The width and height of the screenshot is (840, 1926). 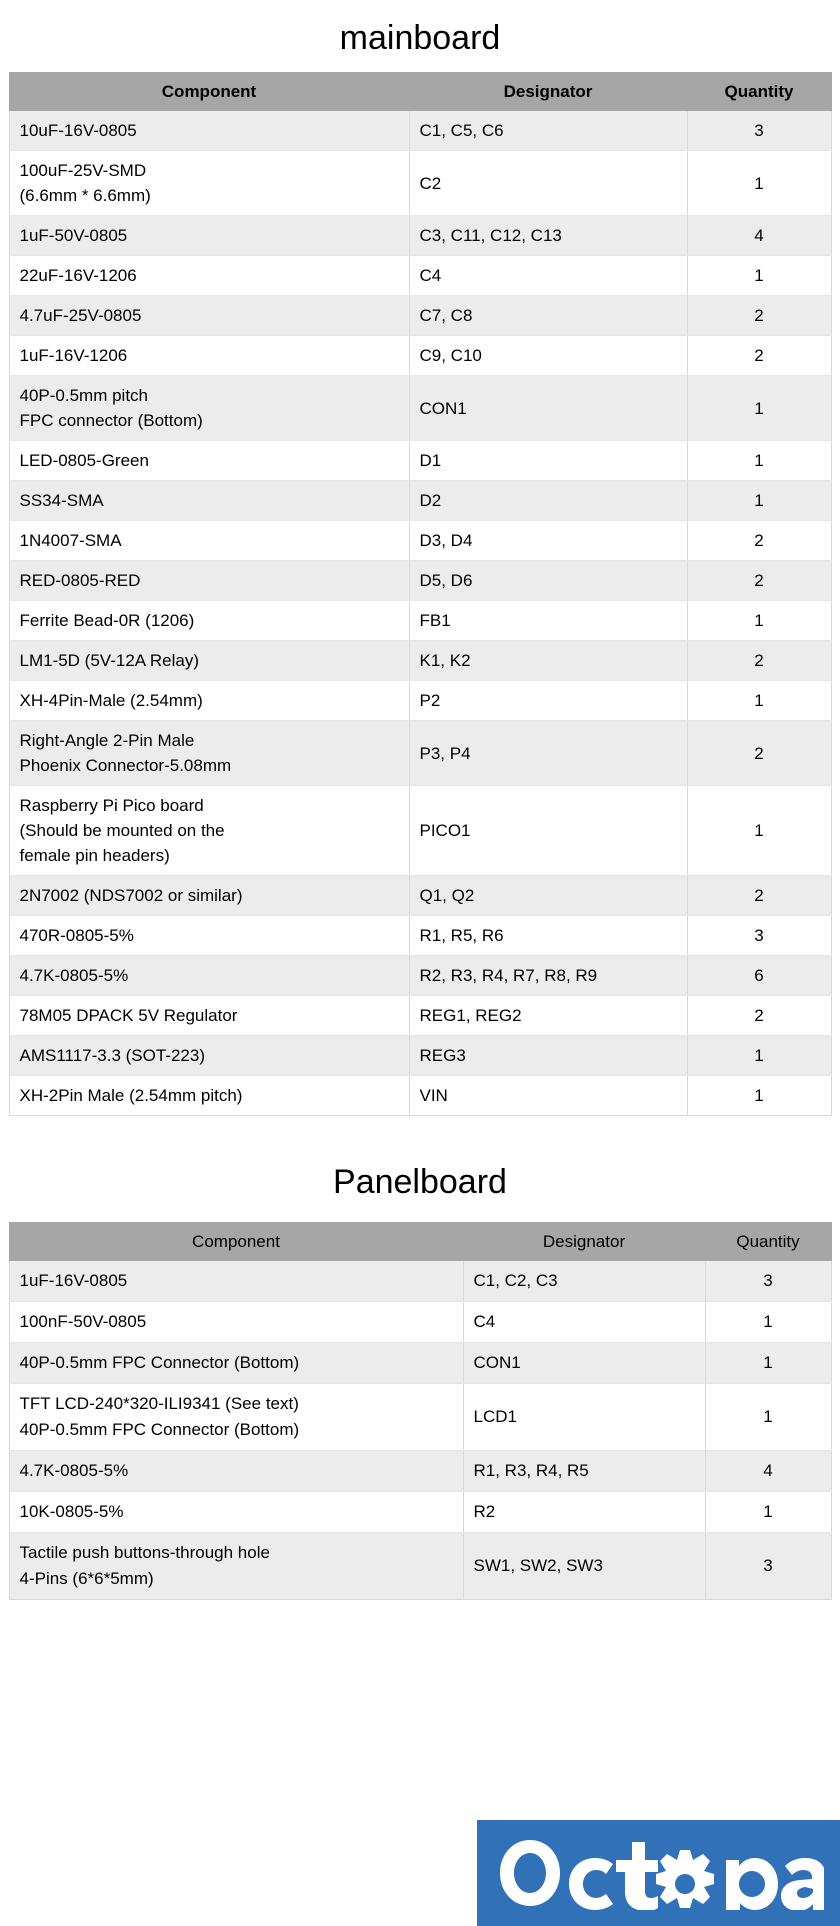 What do you see at coordinates (112, 1055) in the screenshot?
I see `component-line: AMS1117-3.3 (SOT-223)` at bounding box center [112, 1055].